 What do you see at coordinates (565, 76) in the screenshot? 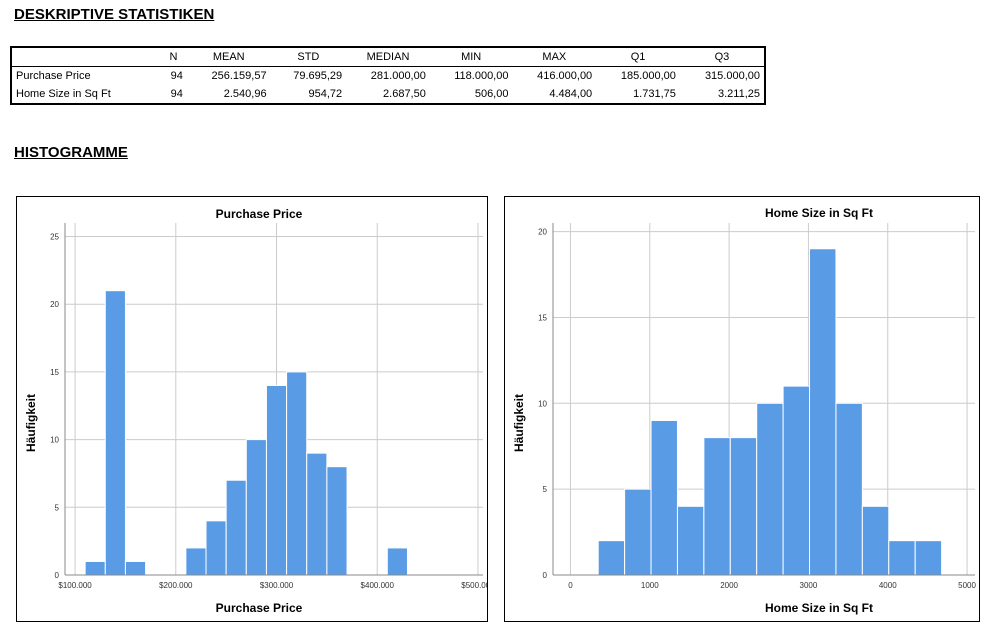
I see `cell-max: 416.000,00` at bounding box center [565, 76].